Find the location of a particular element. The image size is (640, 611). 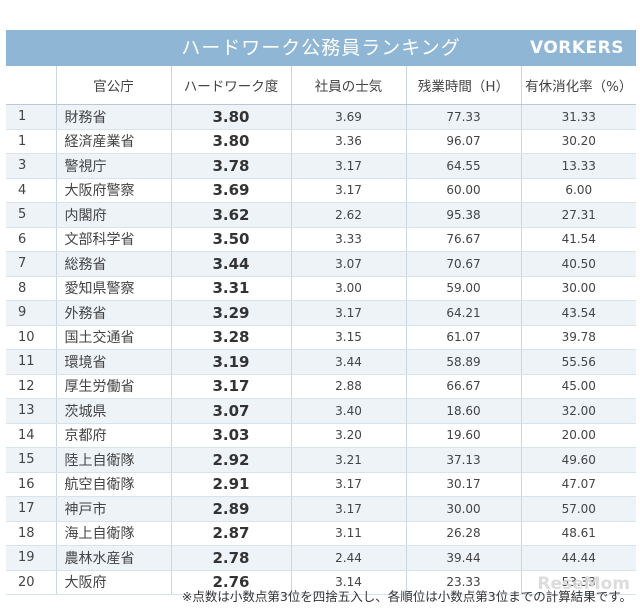

overtime-cell: 60.00 is located at coordinates (463, 190).